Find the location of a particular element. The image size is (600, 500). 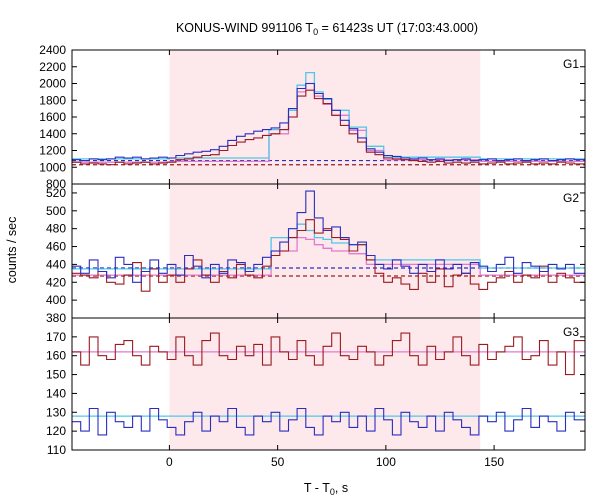

y-tick-label: 400 is located at coordinates (56, 300).